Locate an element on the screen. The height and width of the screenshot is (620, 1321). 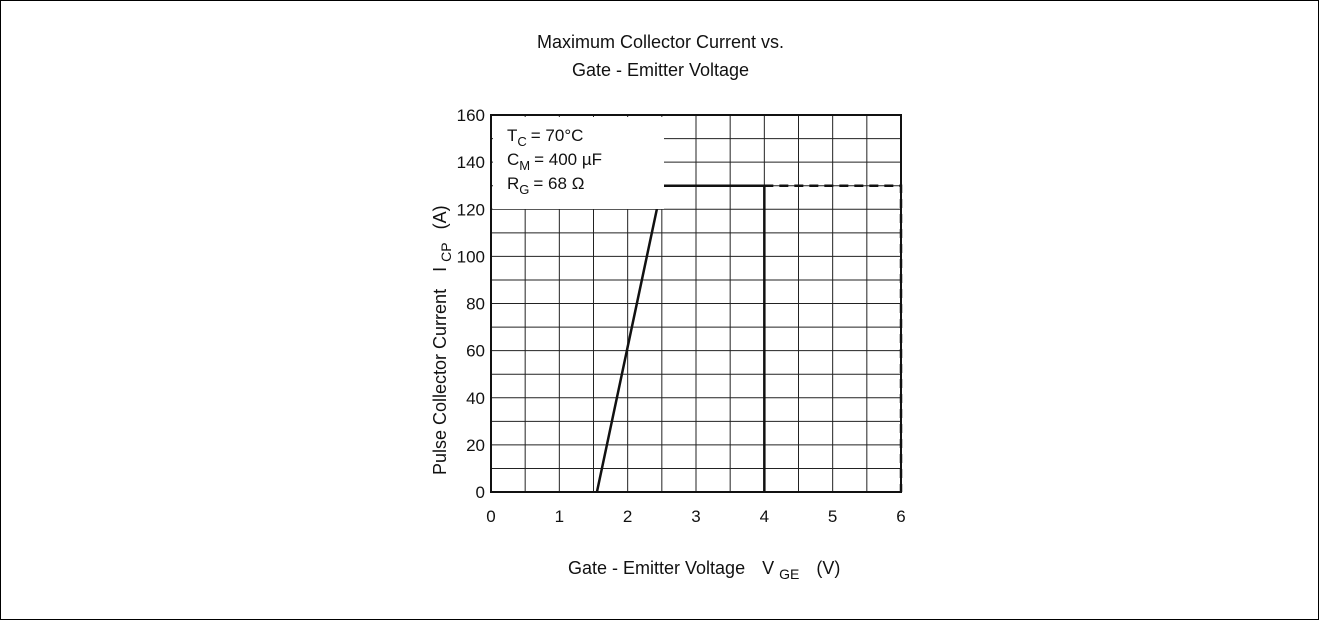
y-tick-label: 80 is located at coordinates (475, 304).